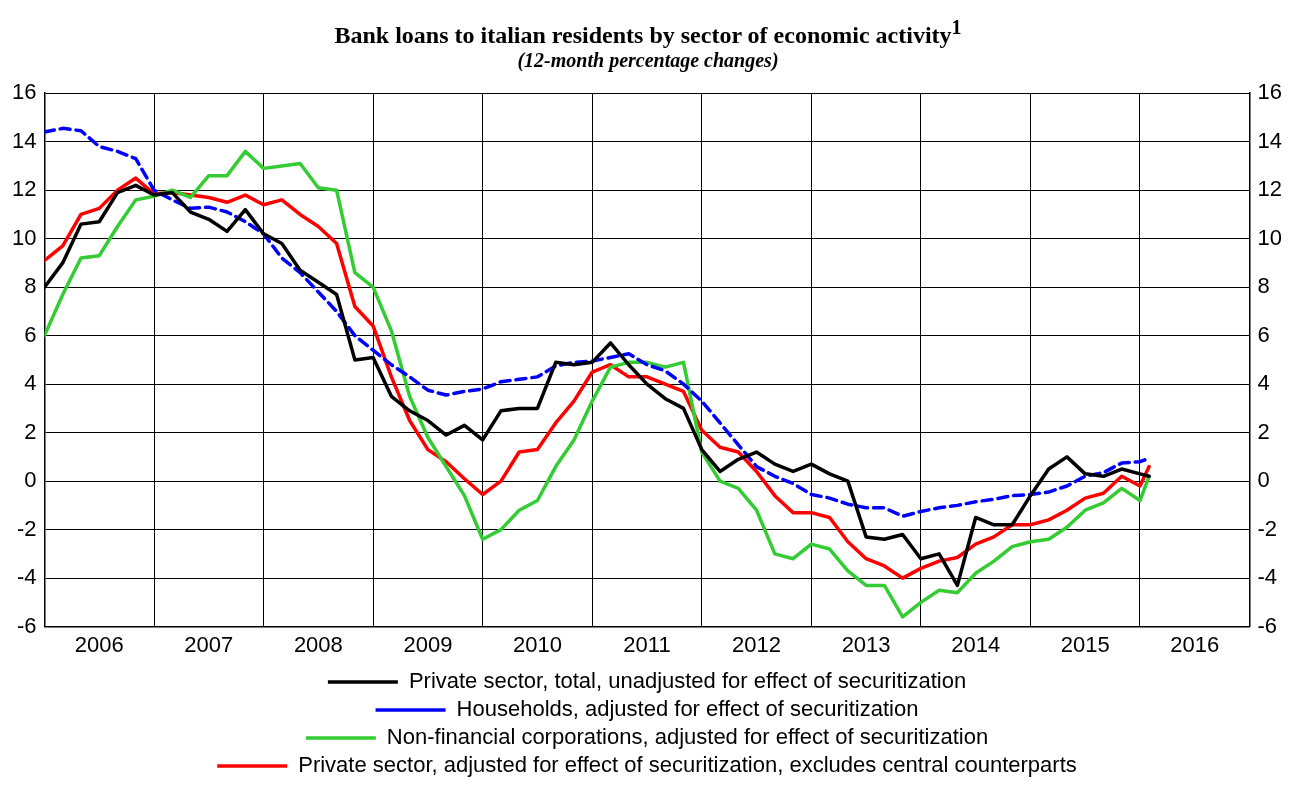 This screenshot has height=785, width=1296. I want to click on y2-tick-label: 4, so click(1263, 383).